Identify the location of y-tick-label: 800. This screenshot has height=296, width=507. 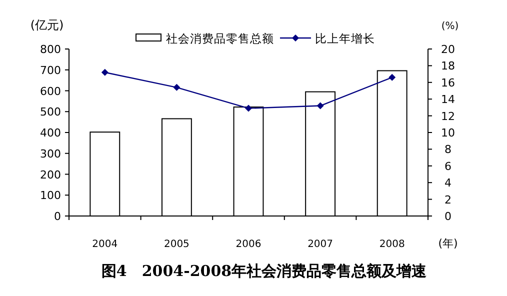
(50, 49).